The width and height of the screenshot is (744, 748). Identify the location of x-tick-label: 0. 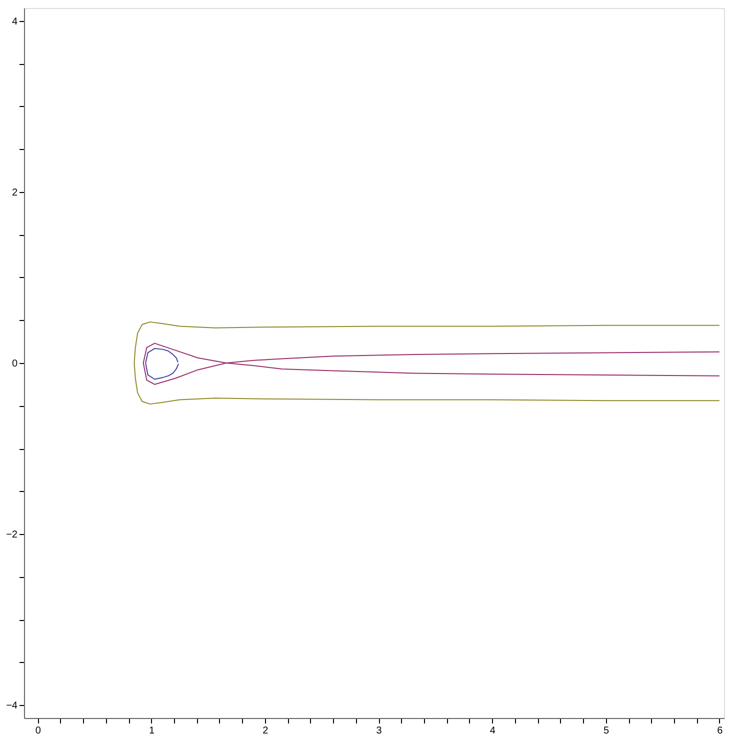
(38, 731).